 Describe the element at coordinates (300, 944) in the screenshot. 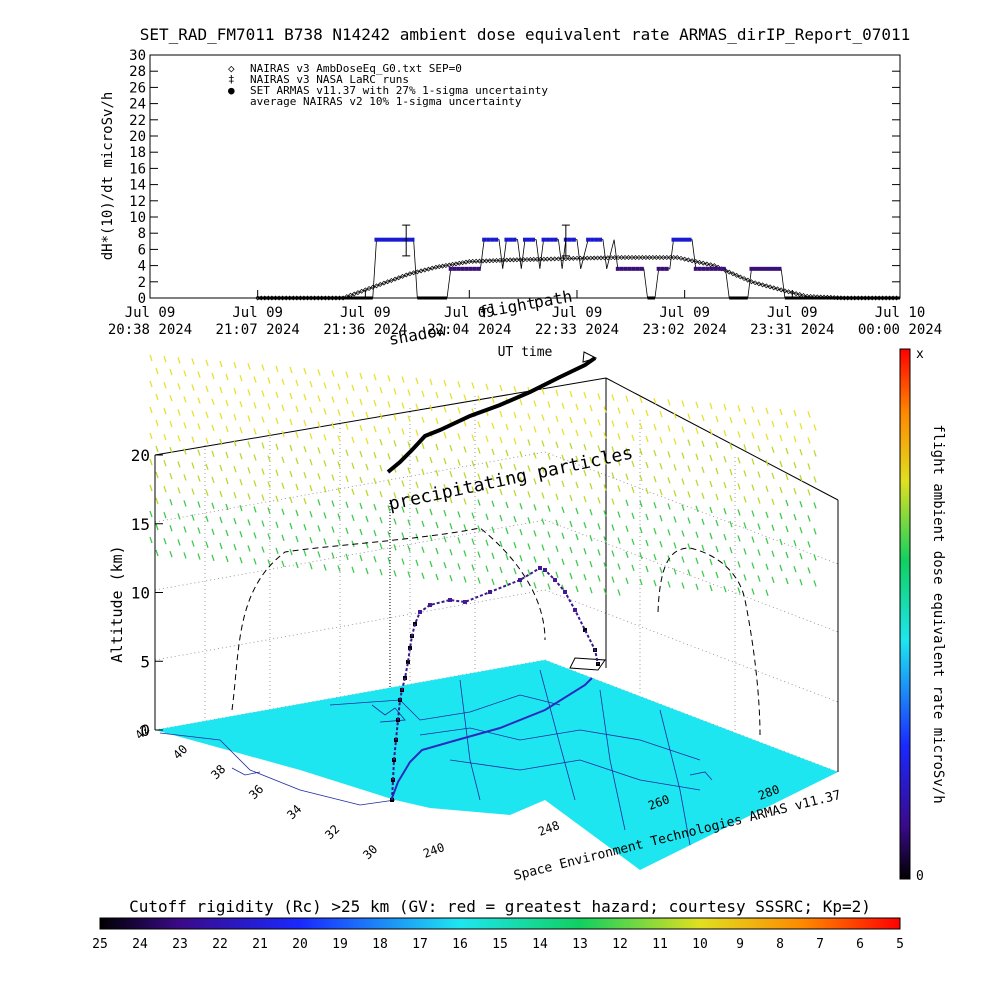

I see `rigidity-tick-label: 20` at that location.